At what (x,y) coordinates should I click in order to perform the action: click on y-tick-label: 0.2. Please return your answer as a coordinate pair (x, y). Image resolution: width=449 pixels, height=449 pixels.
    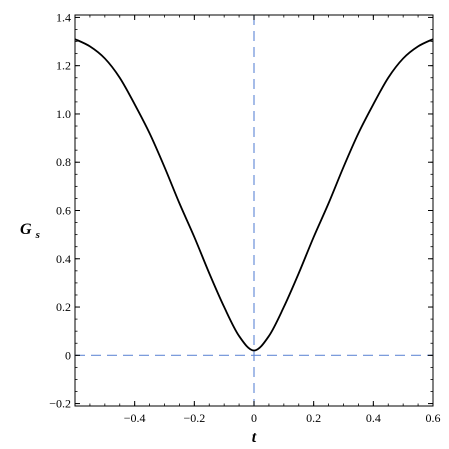
    Looking at the image, I should click on (63, 307).